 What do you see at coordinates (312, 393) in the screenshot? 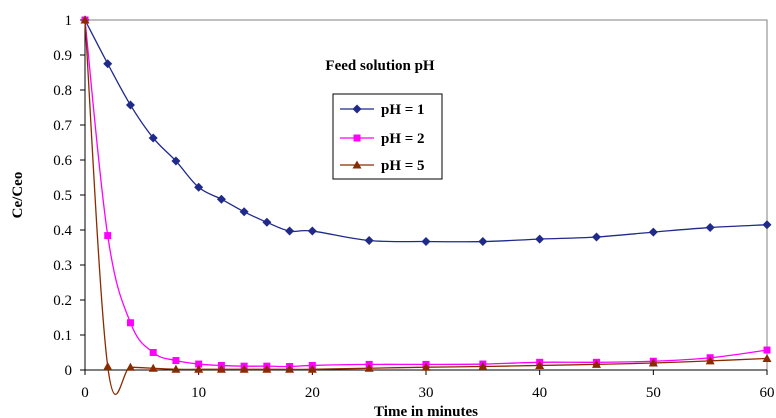
I see `x-tick-label: 20` at bounding box center [312, 393].